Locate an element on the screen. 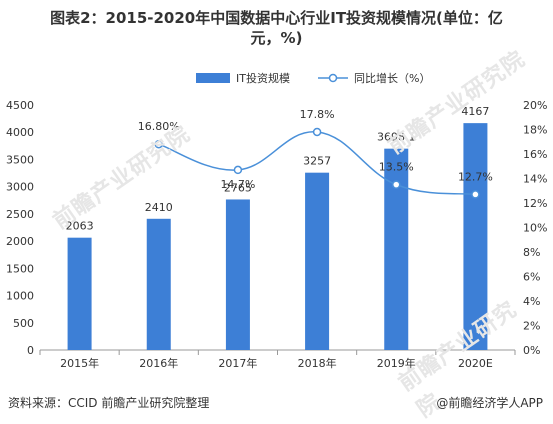  bar-value-label: 2063 is located at coordinates (80, 226).